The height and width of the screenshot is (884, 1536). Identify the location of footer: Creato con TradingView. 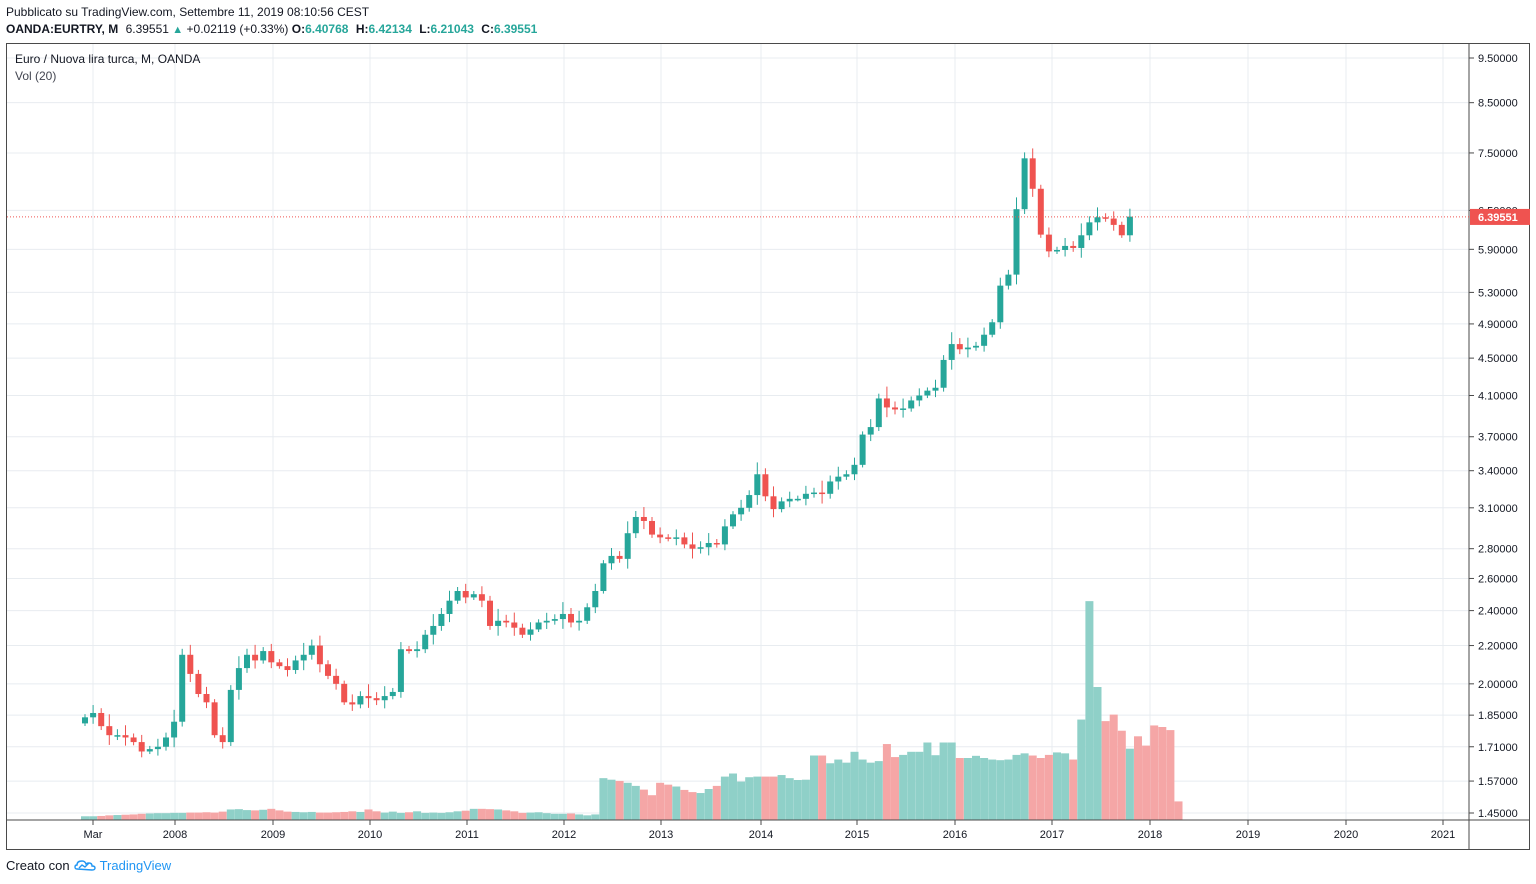
(88, 865).